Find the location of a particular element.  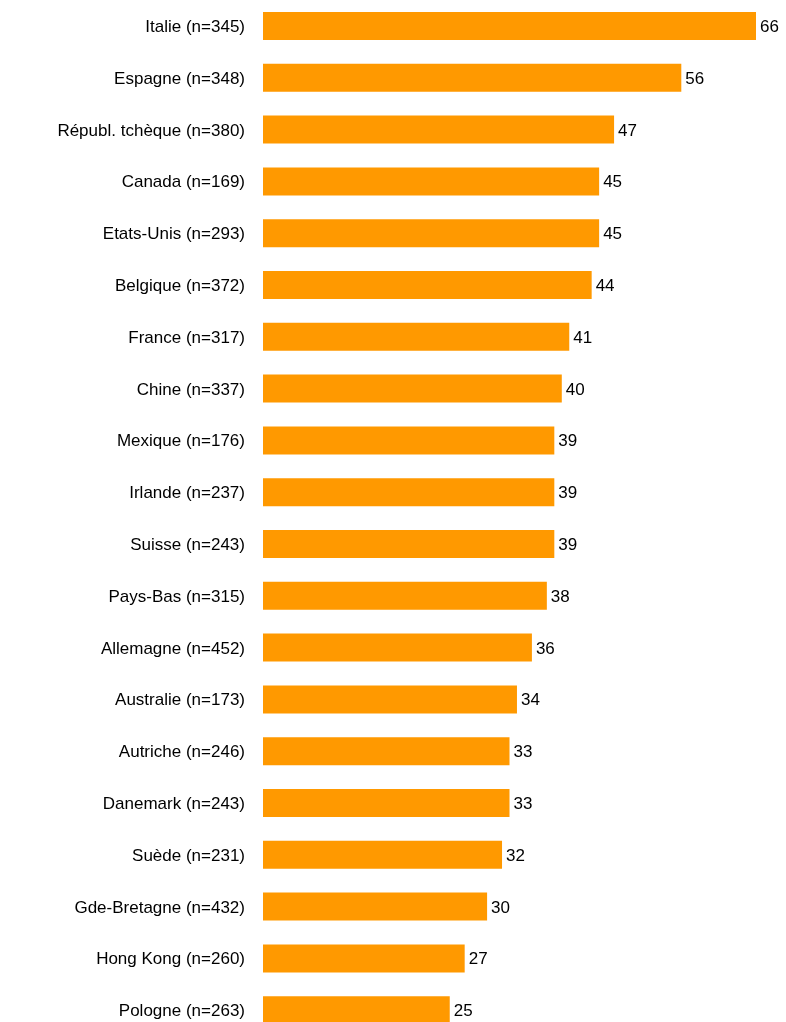

y-tick-label: Danemark (n=243) is located at coordinates (173, 803).